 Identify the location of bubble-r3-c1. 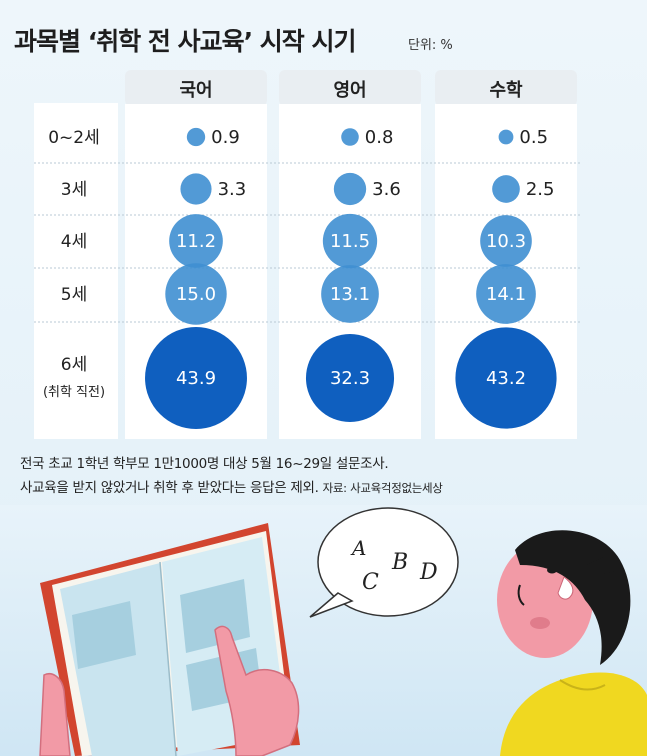
(196, 241).